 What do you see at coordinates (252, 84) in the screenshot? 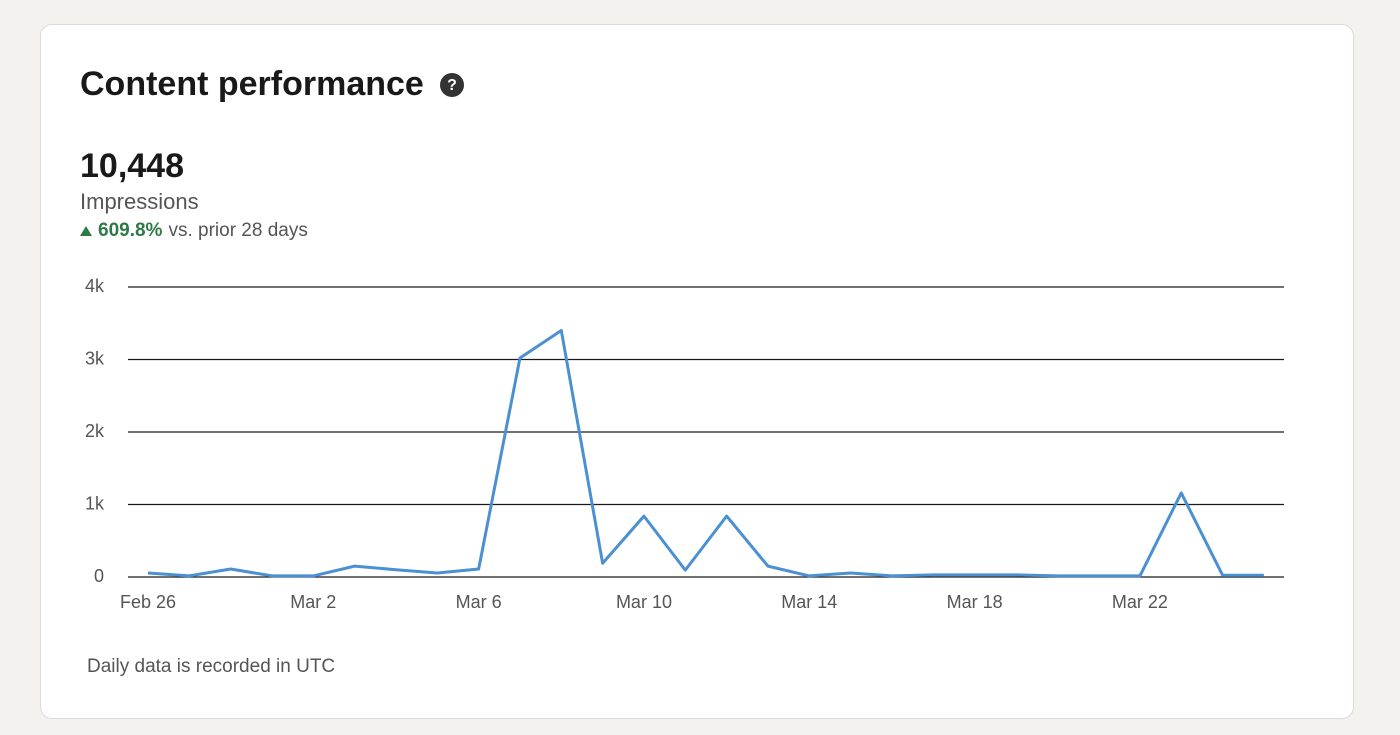
I see `card-title: Content performance` at bounding box center [252, 84].